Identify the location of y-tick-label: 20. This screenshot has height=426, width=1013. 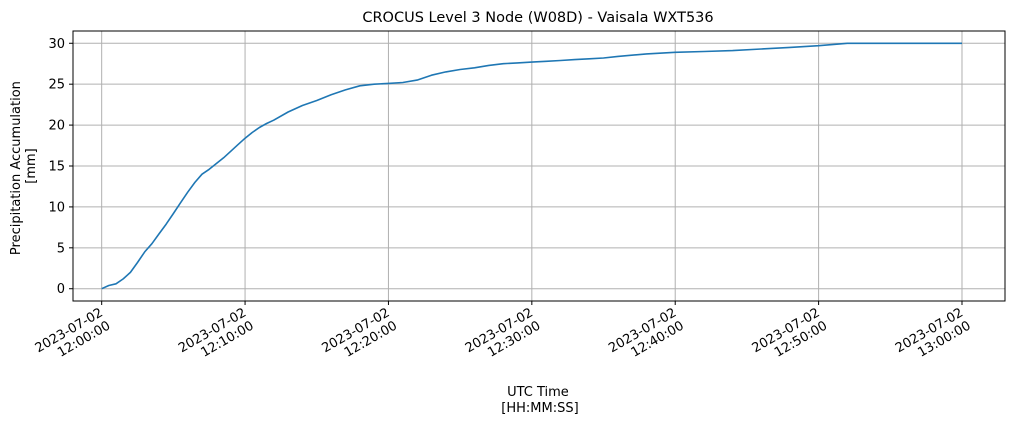
(56, 126).